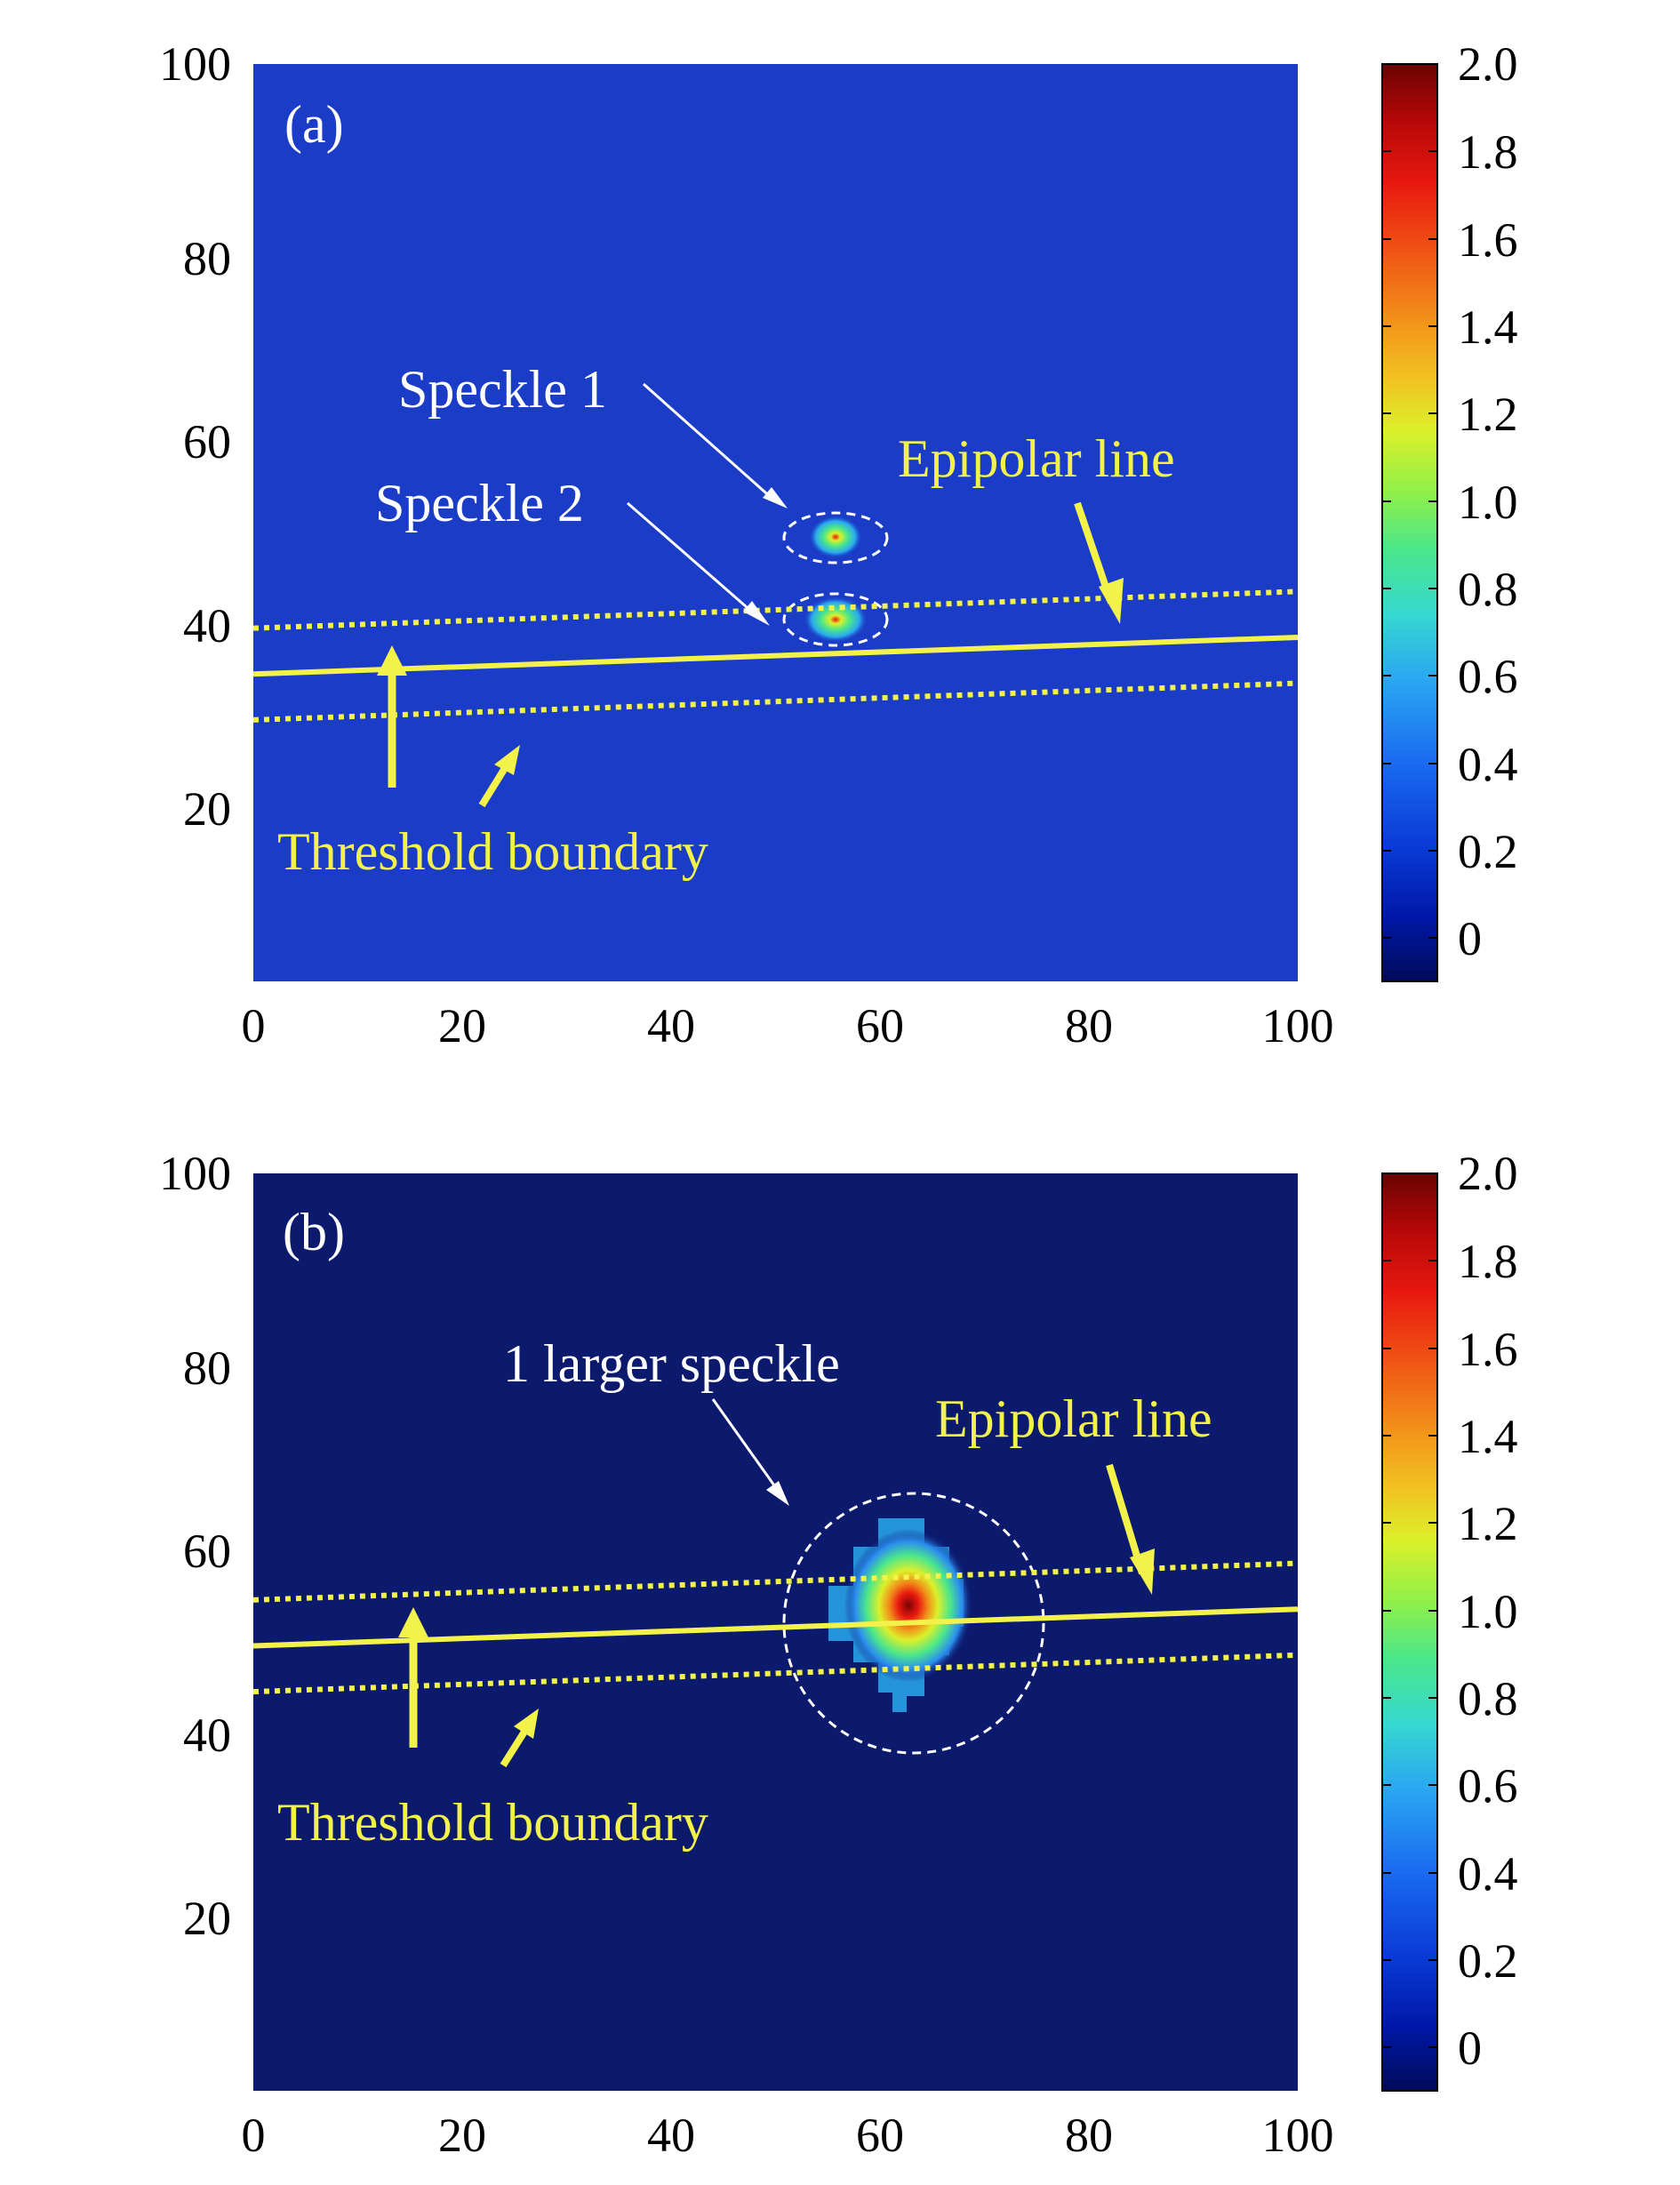 Image resolution: width=1680 pixels, height=2185 pixels. What do you see at coordinates (1130, 1529) in the screenshot?
I see `panel-b-epipolar-arrow` at bounding box center [1130, 1529].